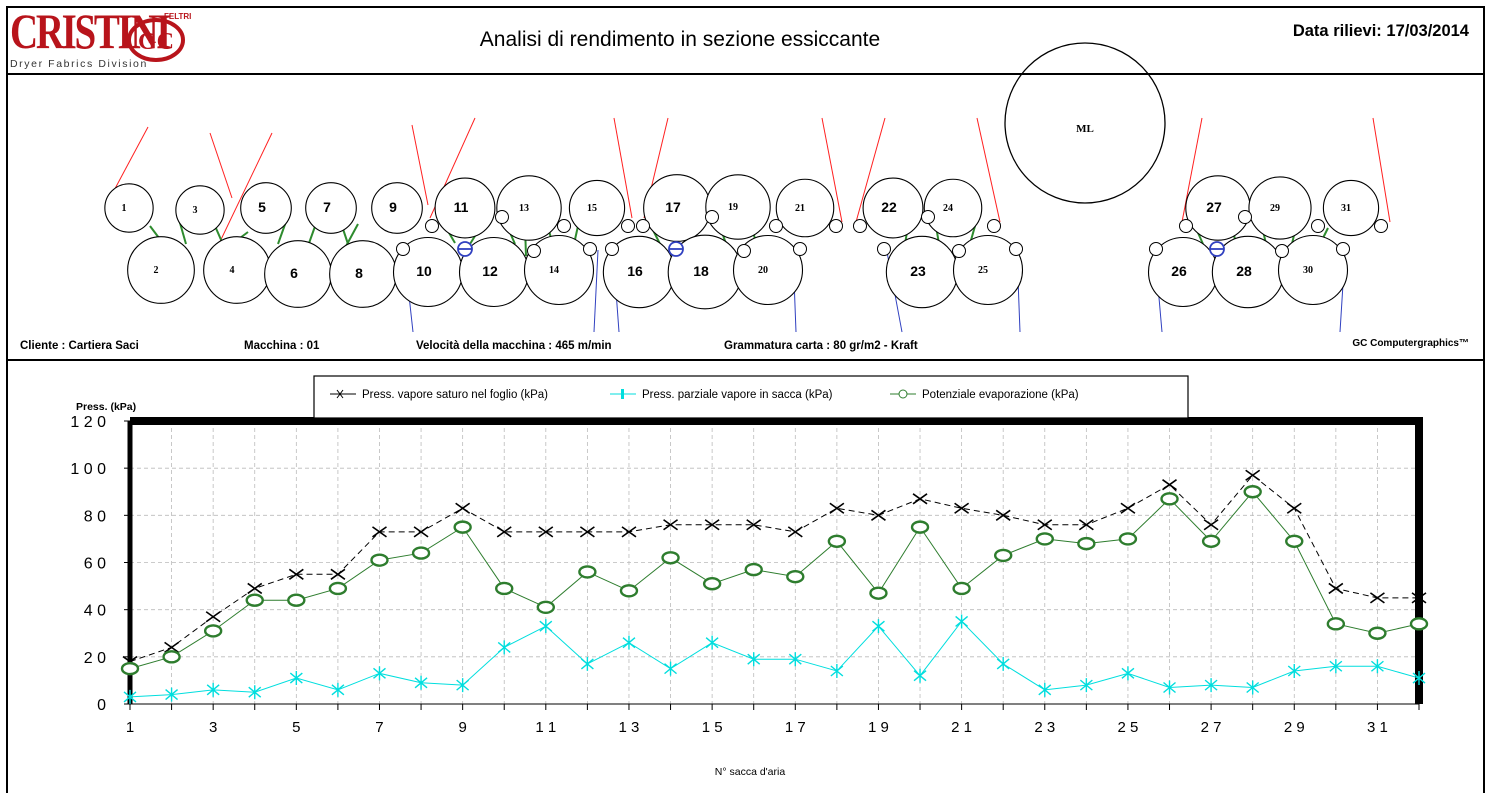  Describe the element at coordinates (737, 395) in the screenshot. I see `legend-label: Press. parziale vapore in sacca (kPa)` at that location.